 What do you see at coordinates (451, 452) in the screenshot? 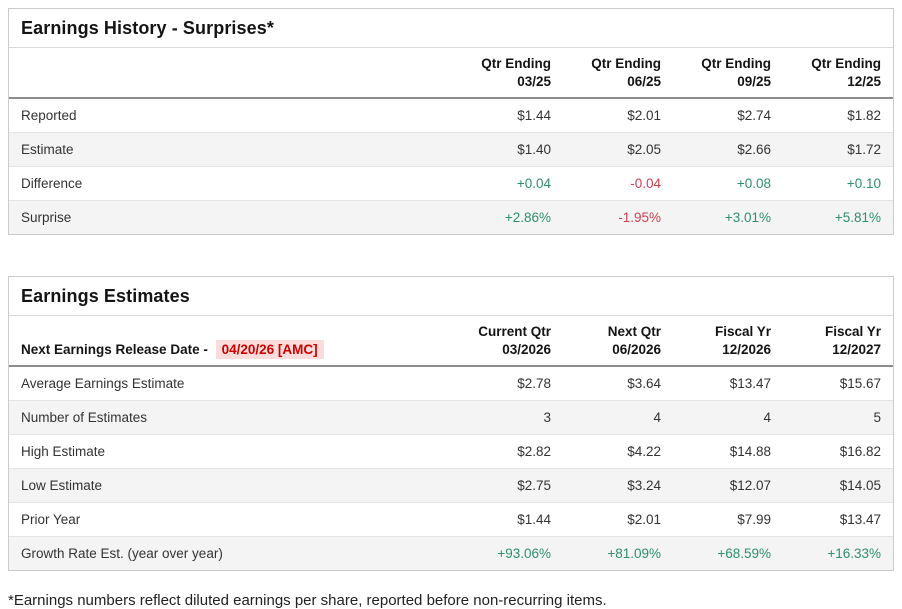
I see `table-row-high-estimate: High Estimate $2.82 $4.22 $14.88 $16.82` at bounding box center [451, 452].